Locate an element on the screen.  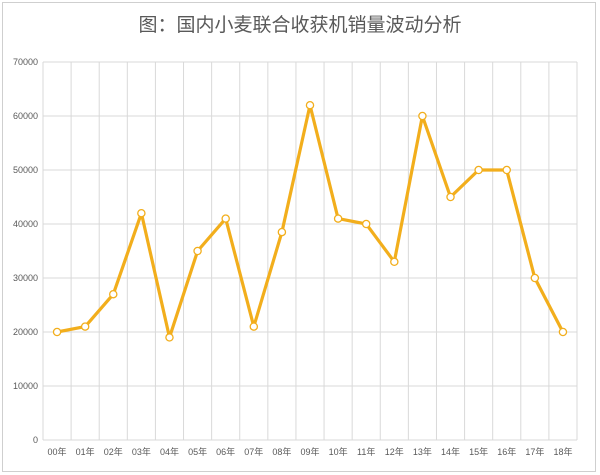
y-axis: 0 10000 20000 30000 40000 50000 60000 70000 is located at coordinates (25, 251).